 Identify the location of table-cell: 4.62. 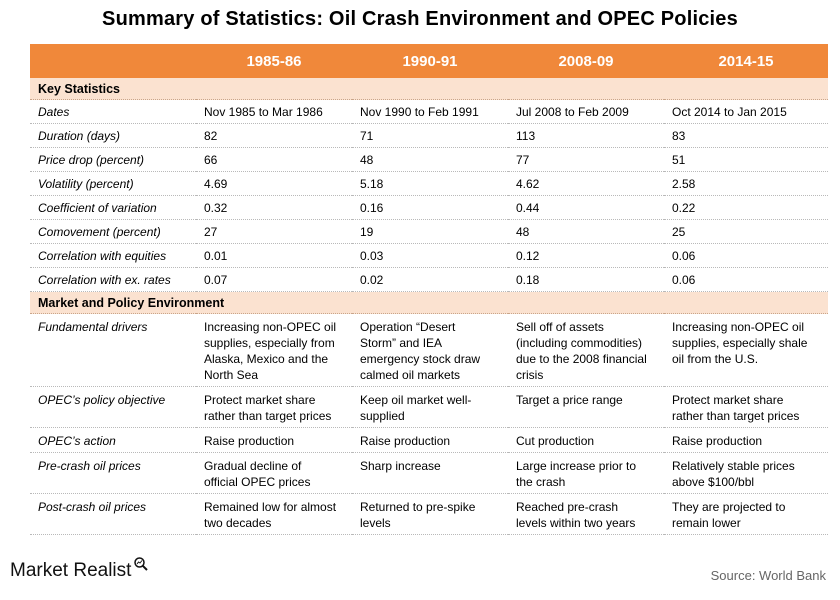
(586, 183).